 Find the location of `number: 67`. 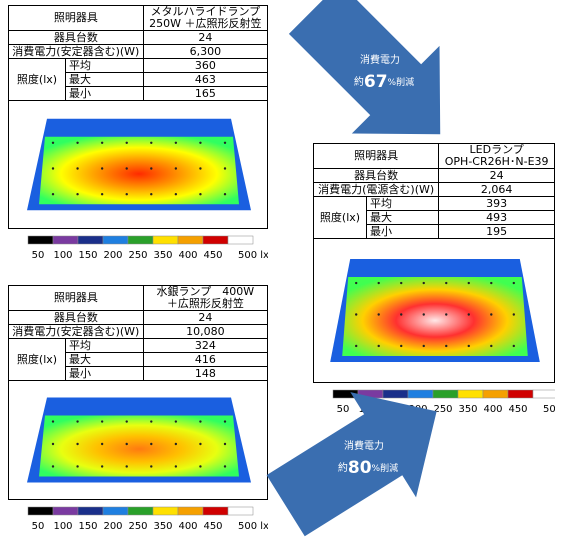

number: 67 is located at coordinates (376, 82).